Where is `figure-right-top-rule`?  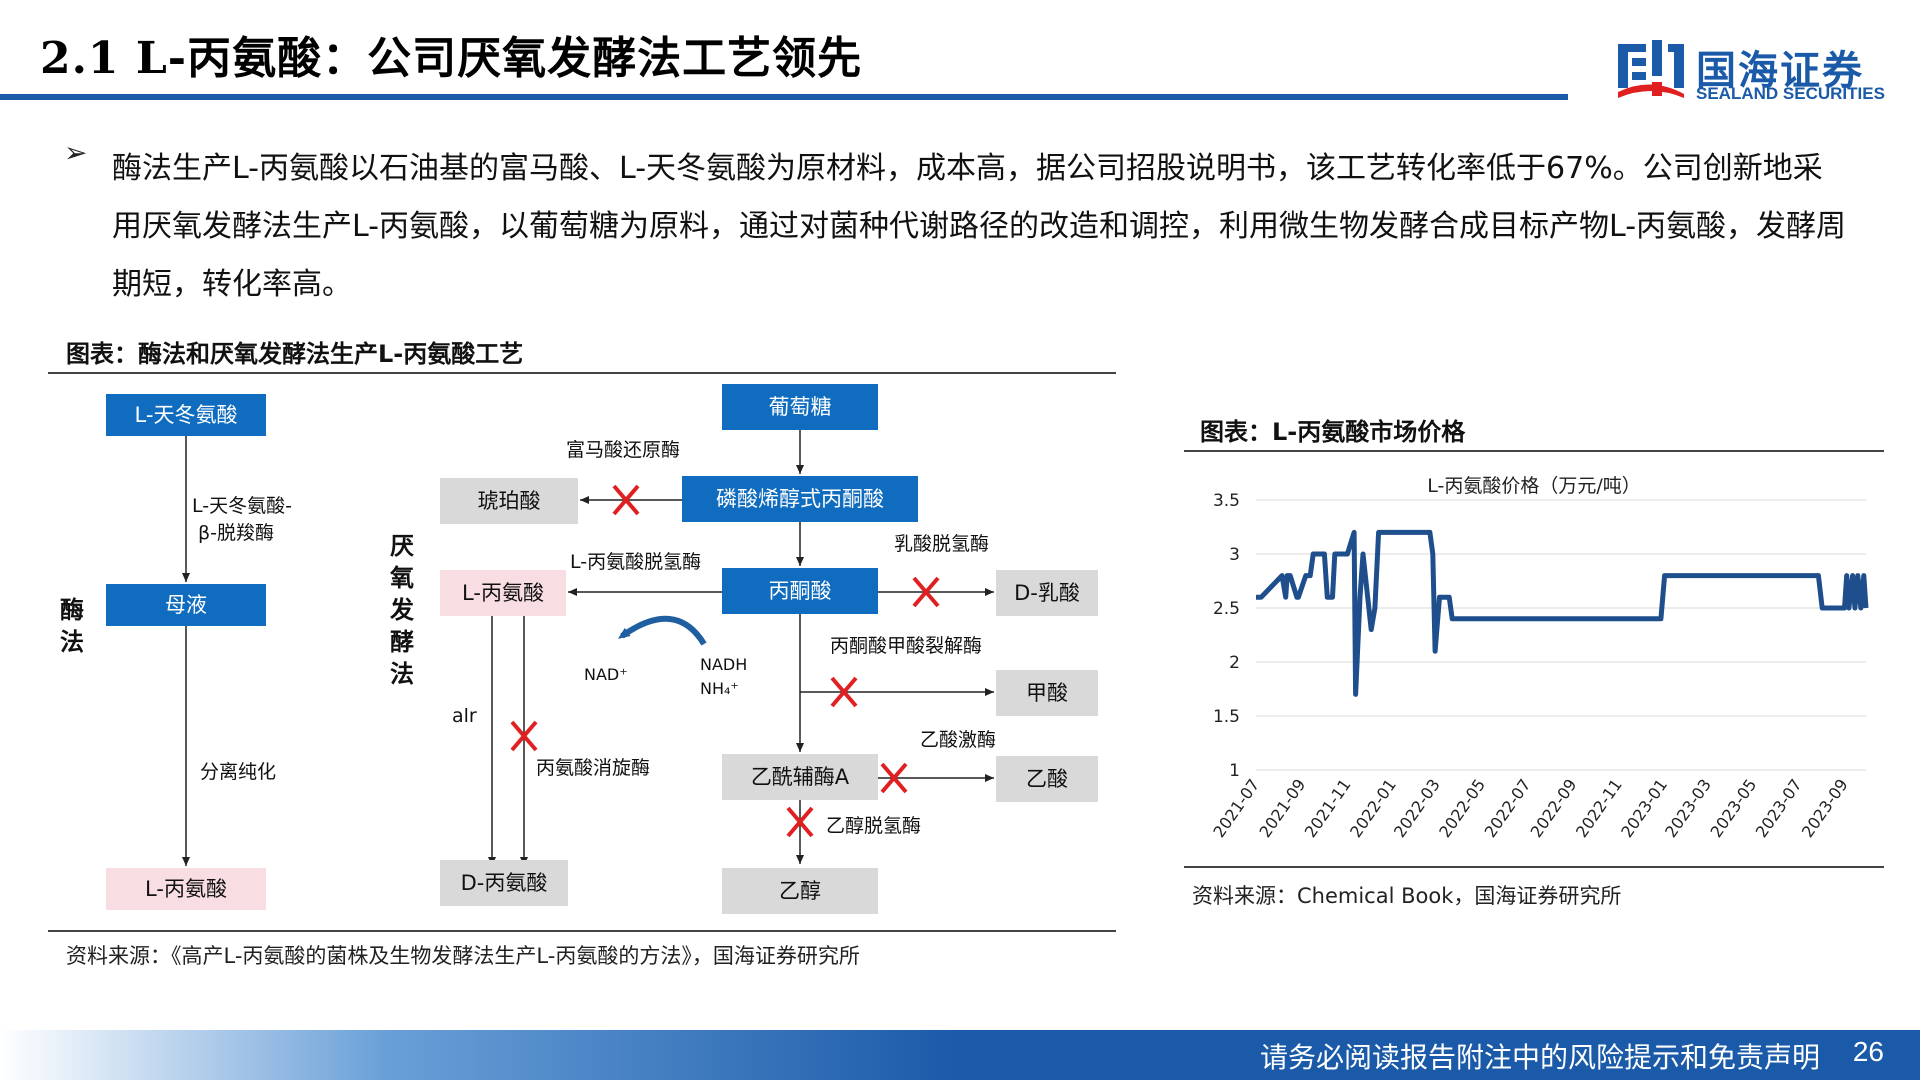 figure-right-top-rule is located at coordinates (1534, 451).